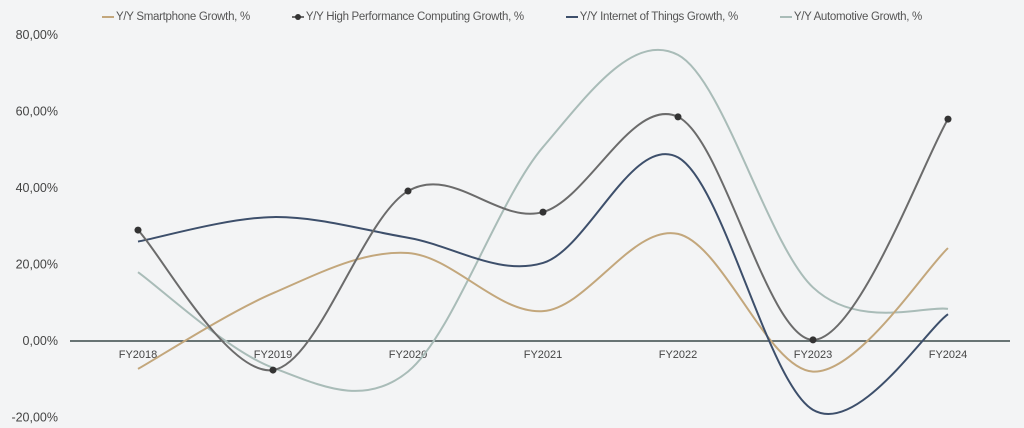  I want to click on x-tick-label: FY2023, so click(813, 355).